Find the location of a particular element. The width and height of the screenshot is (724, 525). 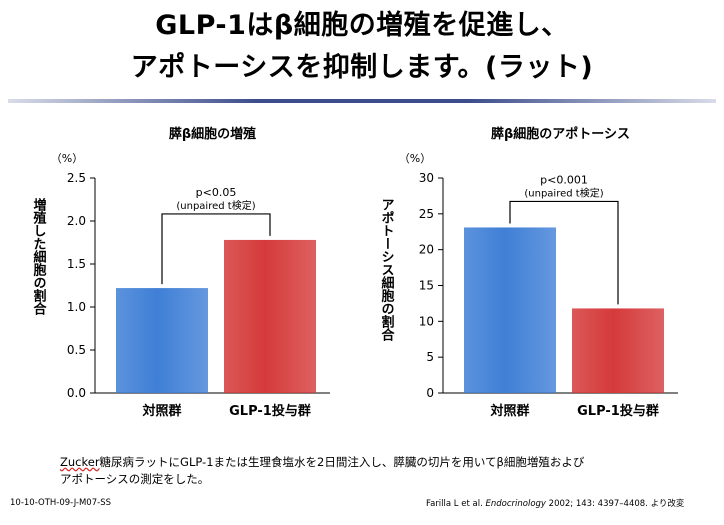

footnote-brand: Zucker is located at coordinates (80, 462).